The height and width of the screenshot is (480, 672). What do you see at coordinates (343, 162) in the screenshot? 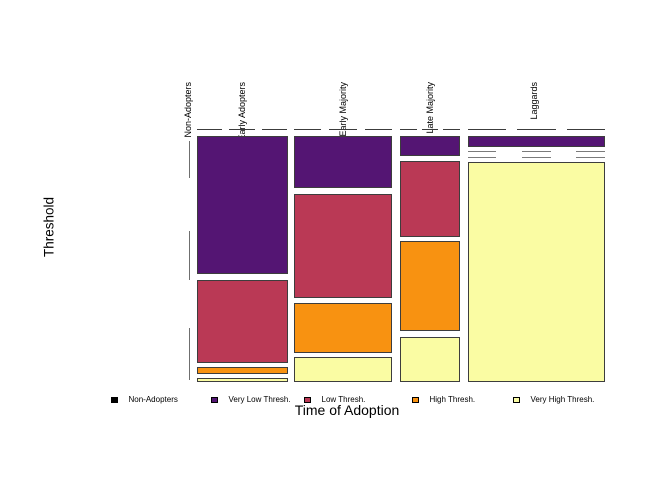
I see `mosaic-cell-early-majority-very-low-thresh` at bounding box center [343, 162].